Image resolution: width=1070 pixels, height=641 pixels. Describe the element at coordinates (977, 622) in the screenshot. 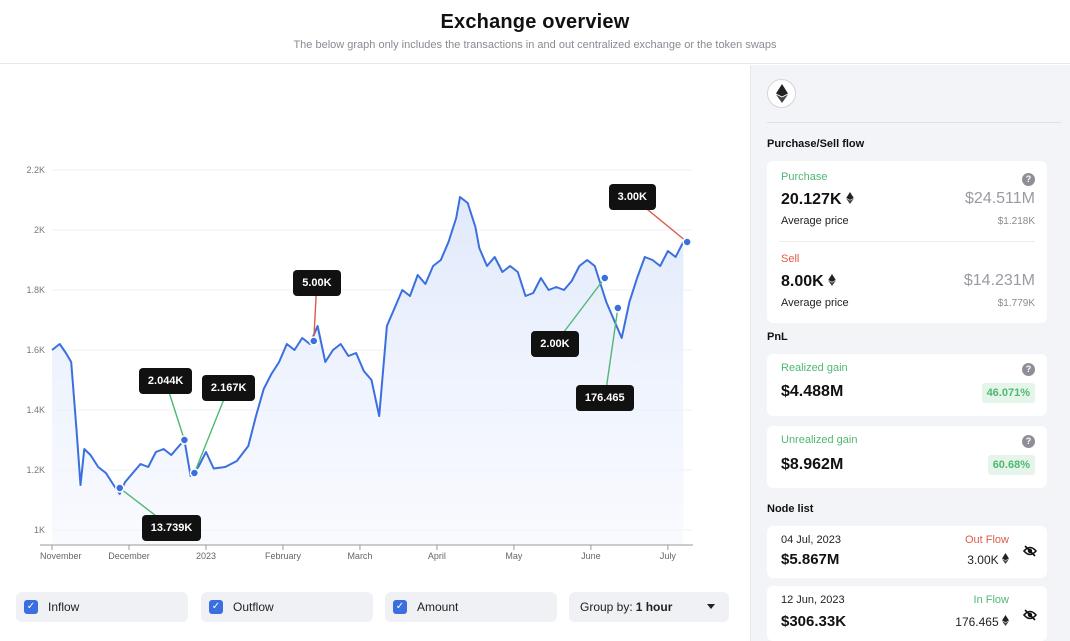

I see `node-amount-value: 176.465` at that location.